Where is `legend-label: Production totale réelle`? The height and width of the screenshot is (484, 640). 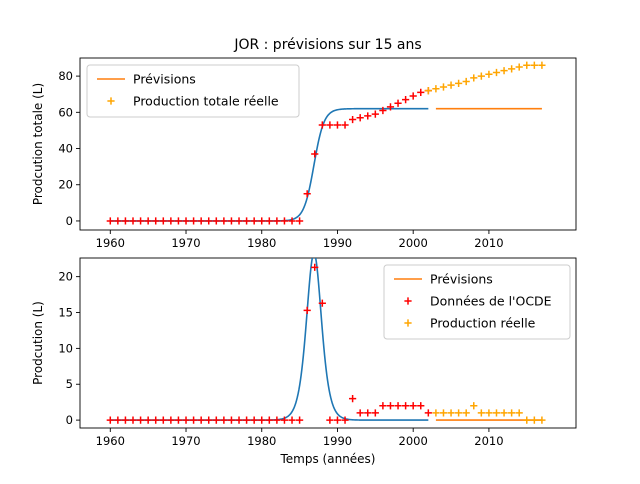
legend-label: Production totale réelle is located at coordinates (206, 101).